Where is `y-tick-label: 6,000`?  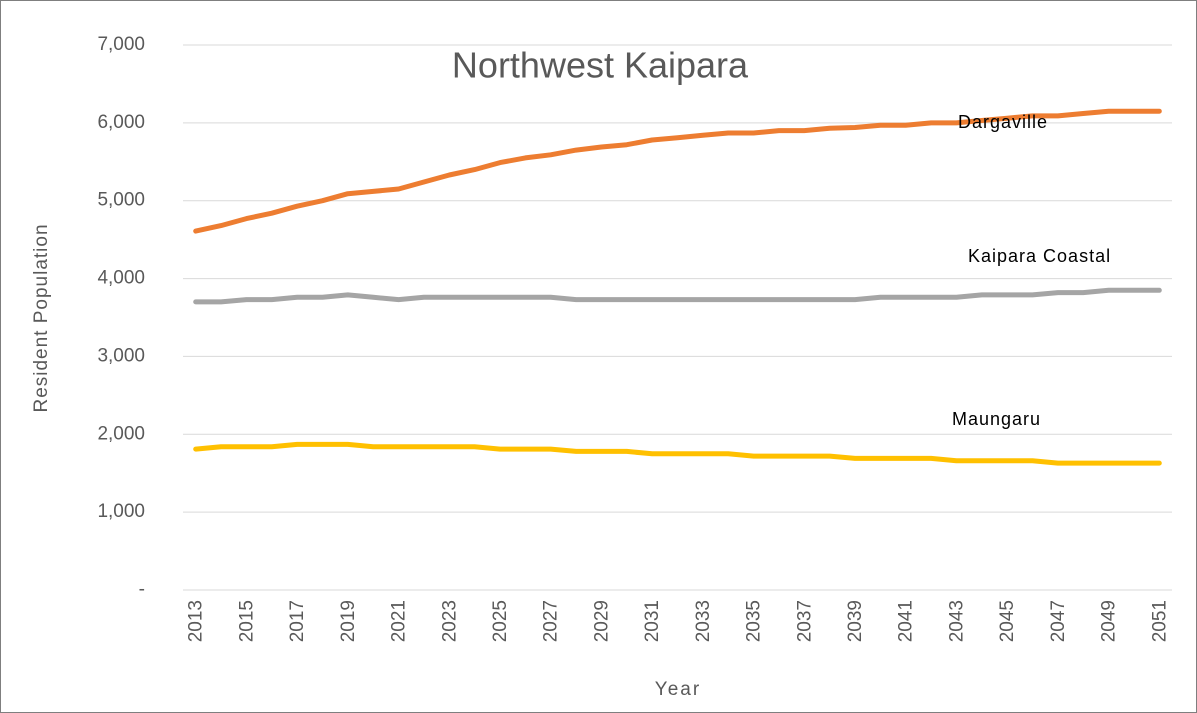
y-tick-label: 6,000 is located at coordinates (121, 122).